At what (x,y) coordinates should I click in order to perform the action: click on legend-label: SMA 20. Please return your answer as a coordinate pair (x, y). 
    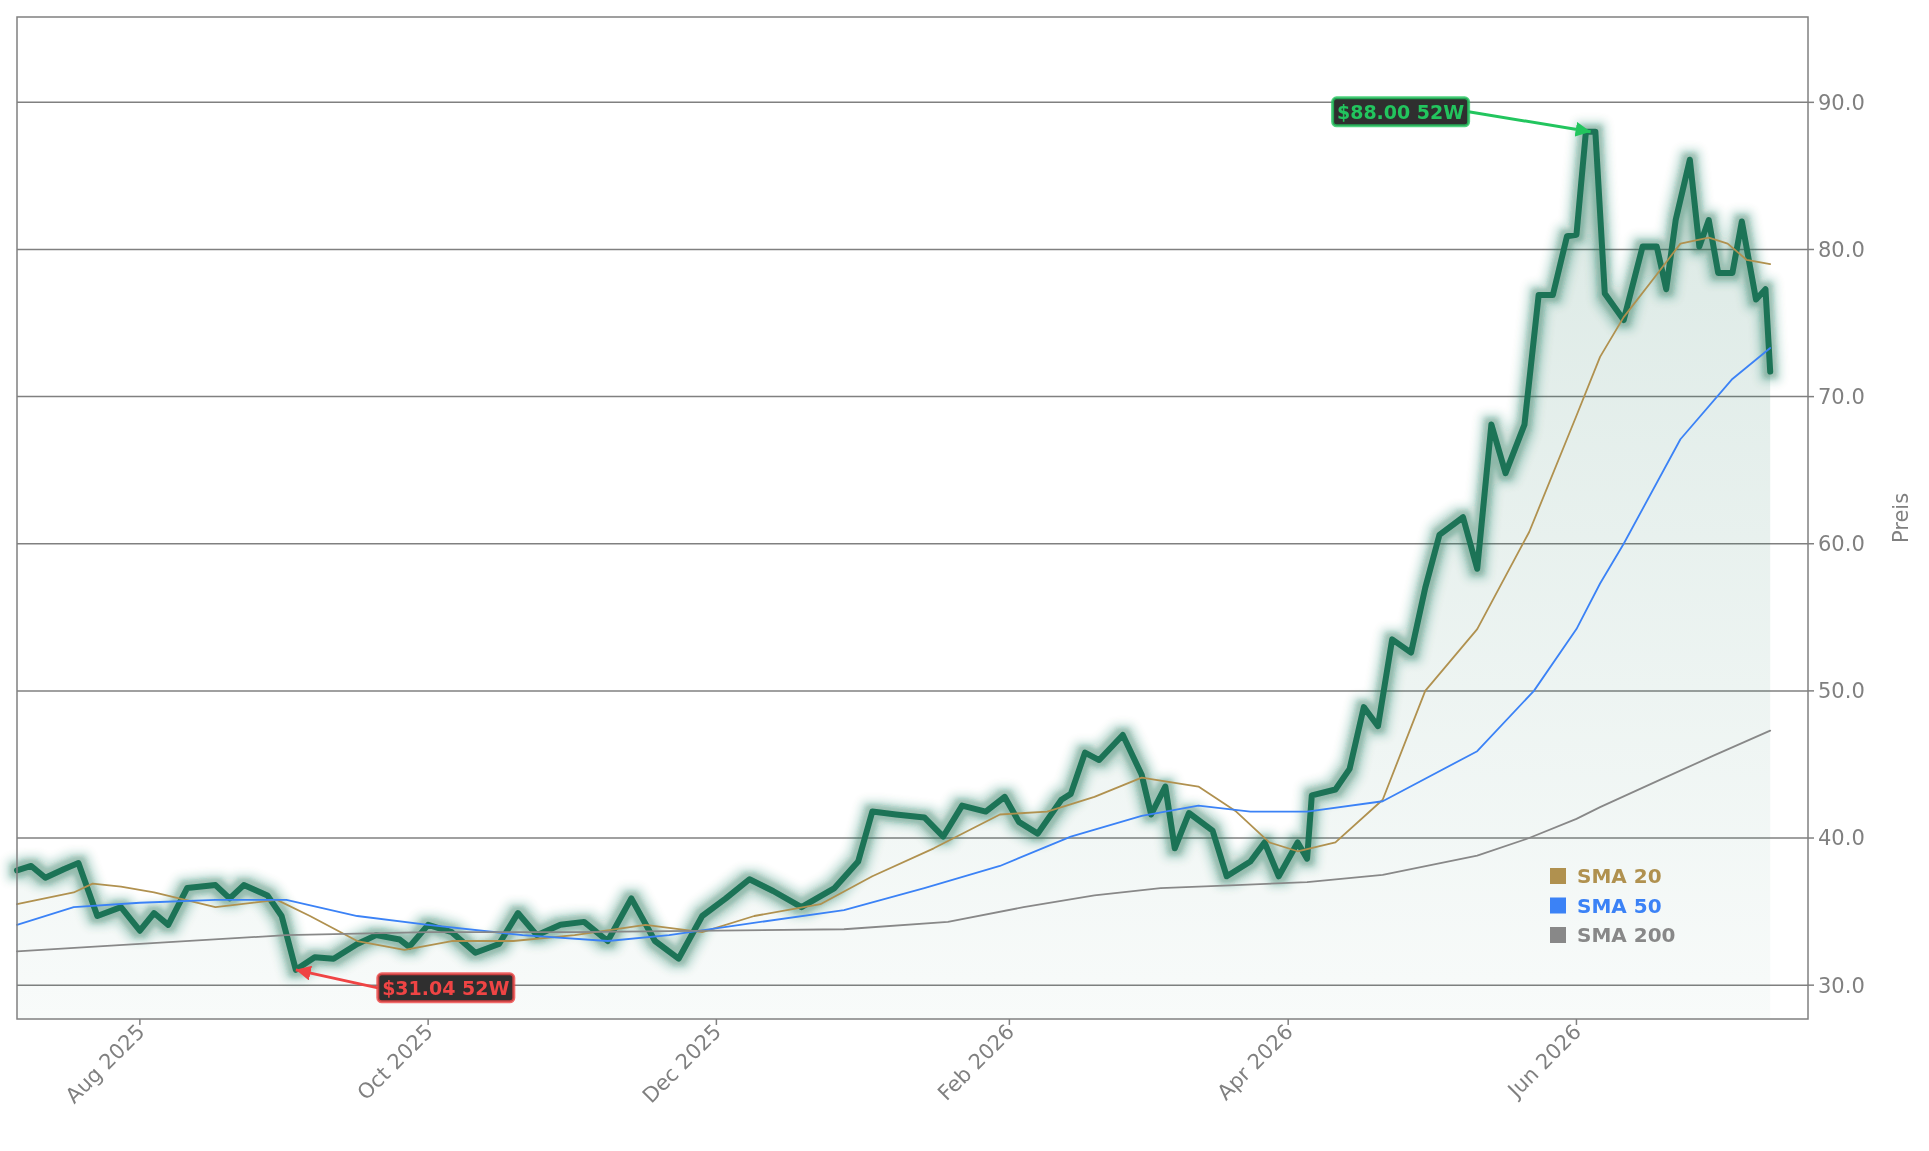
    Looking at the image, I should click on (1619, 876).